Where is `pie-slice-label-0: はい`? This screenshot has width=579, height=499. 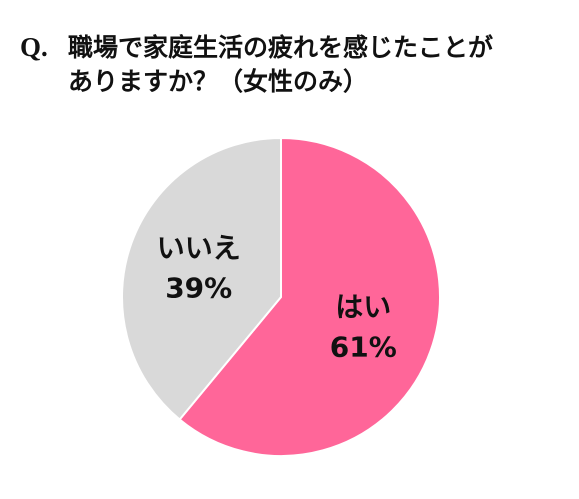 pie-slice-label-0: はい is located at coordinates (363, 307).